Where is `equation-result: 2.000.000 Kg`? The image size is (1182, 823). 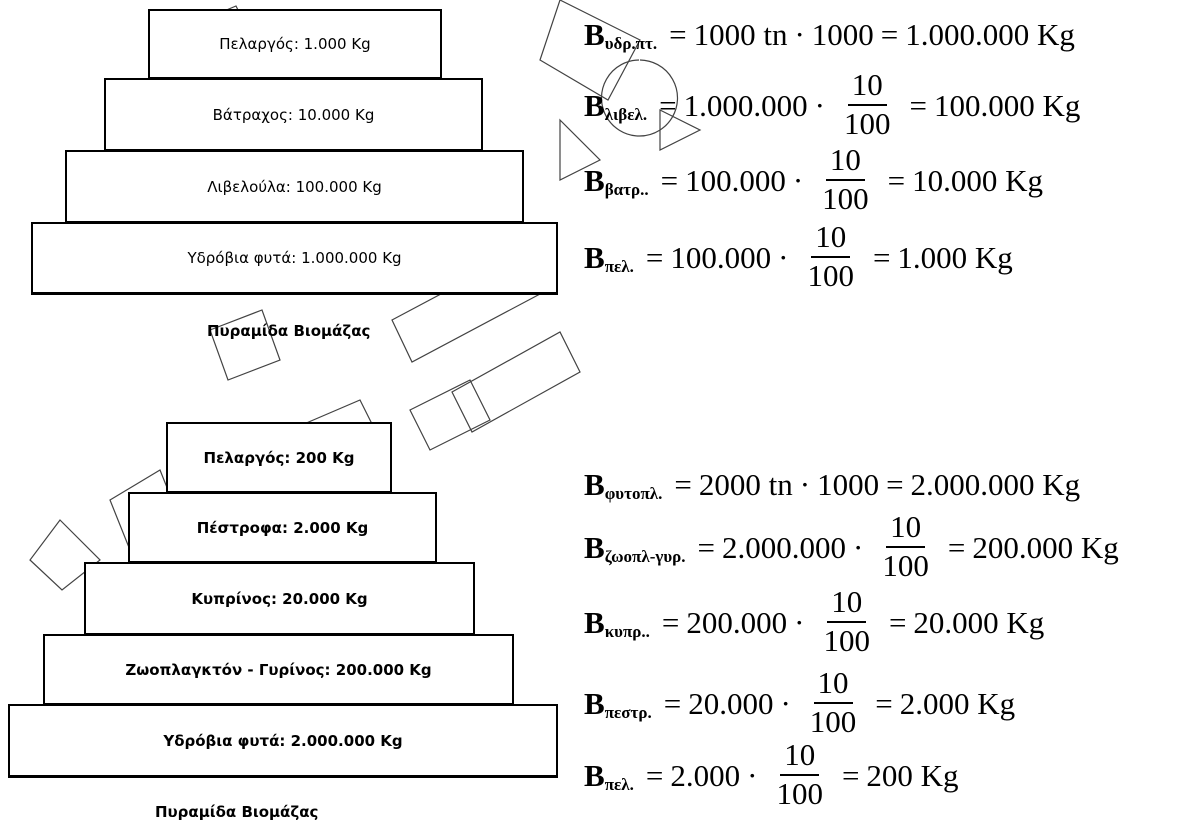
equation-result: 2.000.000 Kg is located at coordinates (995, 484).